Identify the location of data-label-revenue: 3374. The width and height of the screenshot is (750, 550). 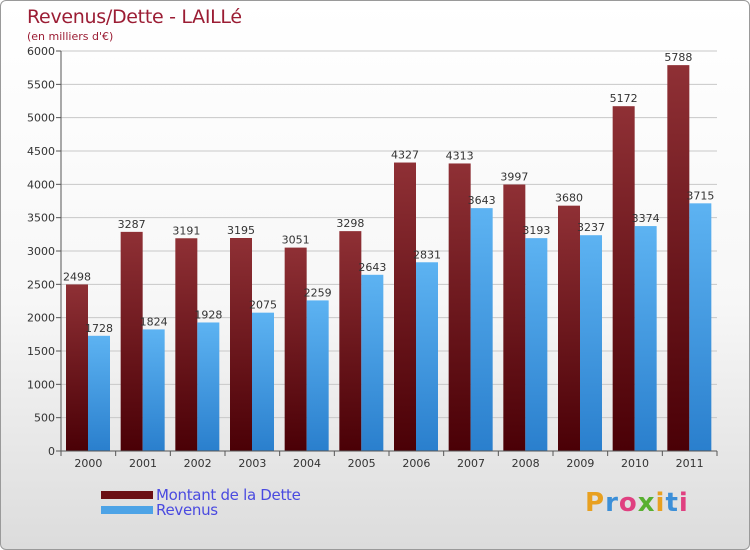
(646, 218).